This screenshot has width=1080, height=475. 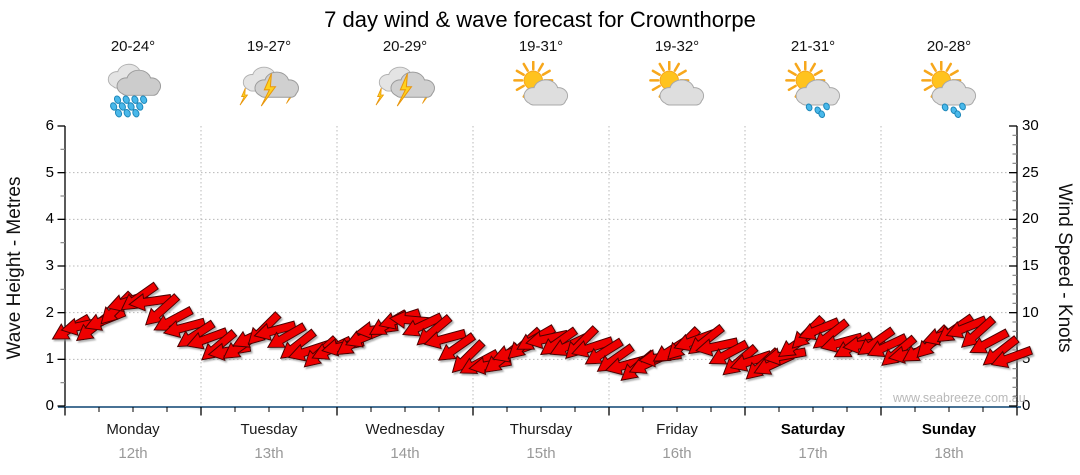 I want to click on day-date: 14th, so click(x=405, y=453).